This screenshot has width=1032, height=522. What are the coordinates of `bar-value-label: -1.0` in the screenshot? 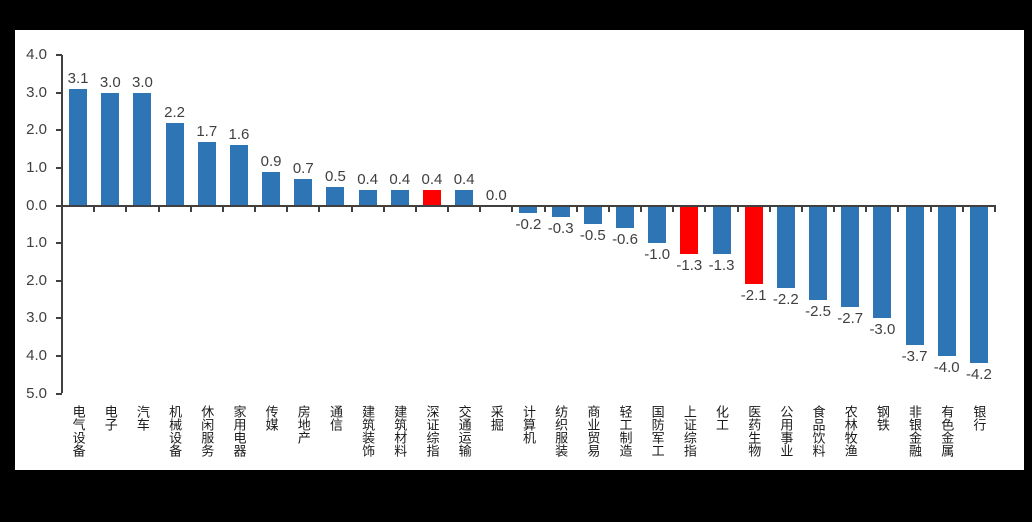 It's located at (657, 255).